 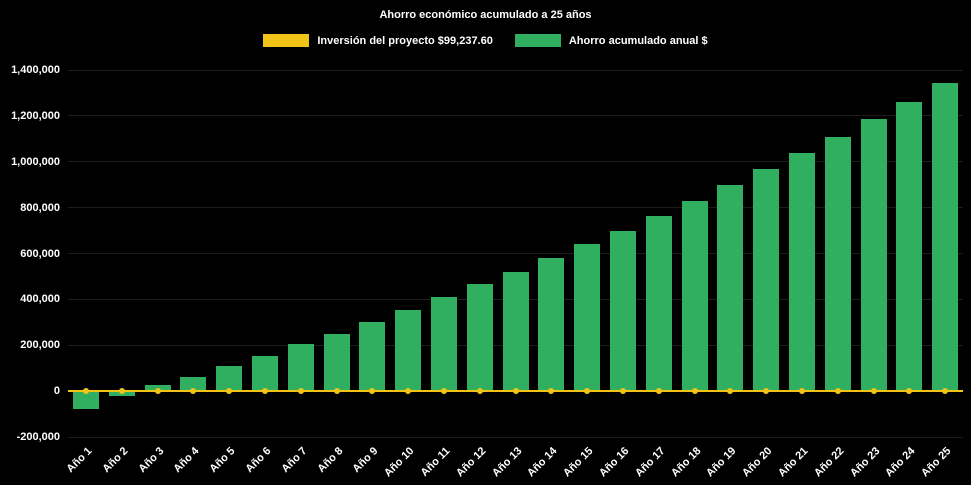 What do you see at coordinates (35, 115) in the screenshot?
I see `y-axis-label: 1,200,000` at bounding box center [35, 115].